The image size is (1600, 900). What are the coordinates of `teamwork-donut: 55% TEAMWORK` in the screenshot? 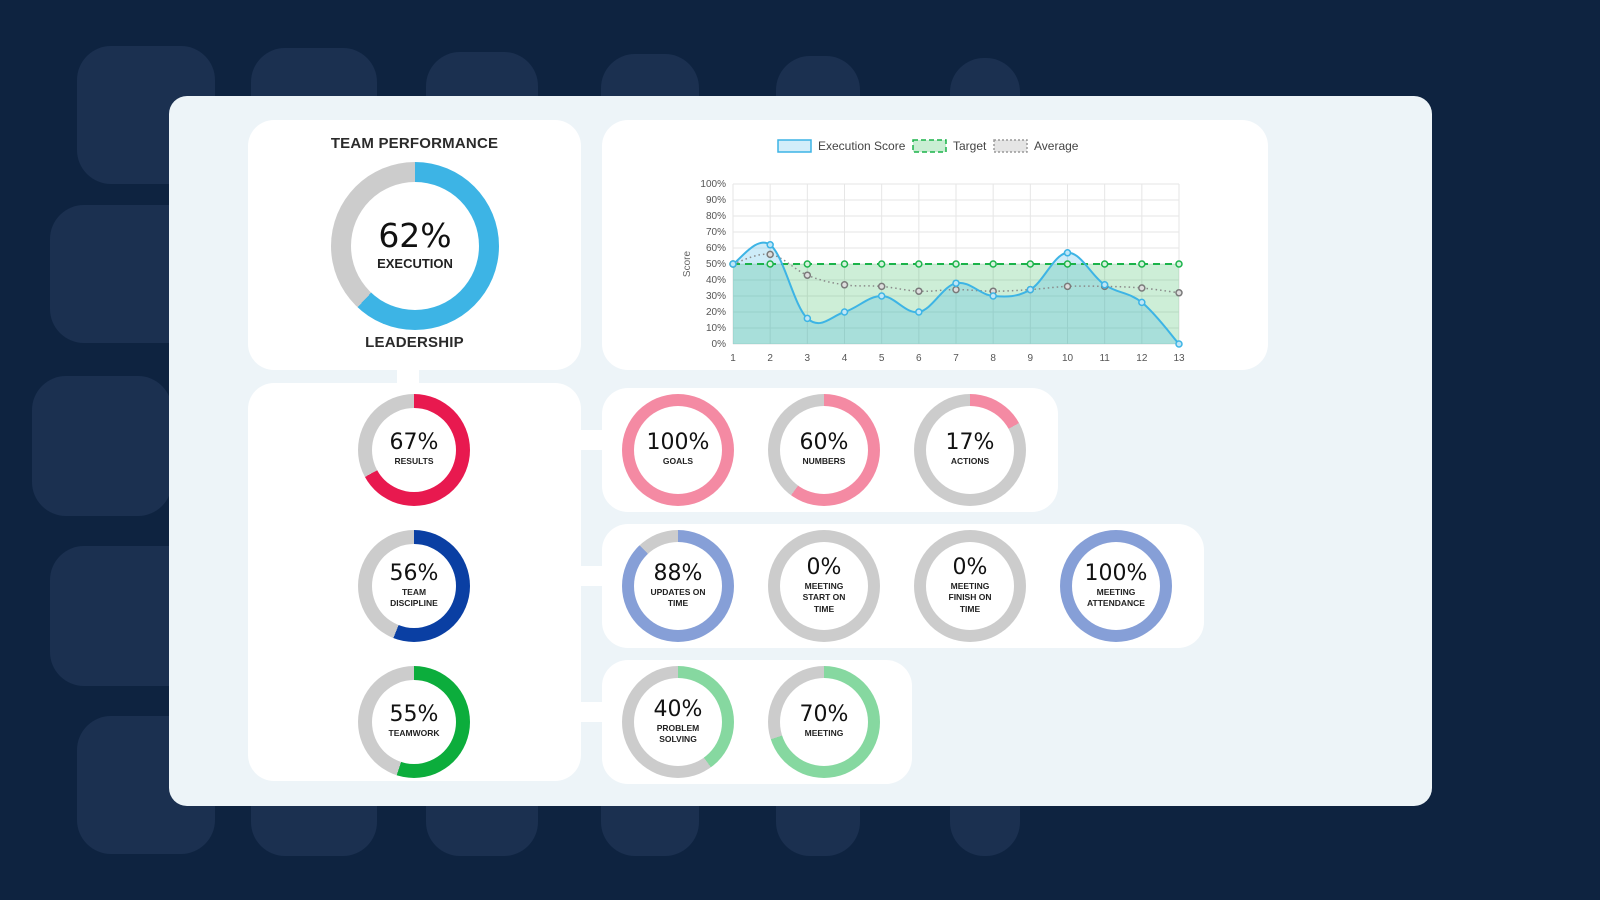 It's located at (414, 722).